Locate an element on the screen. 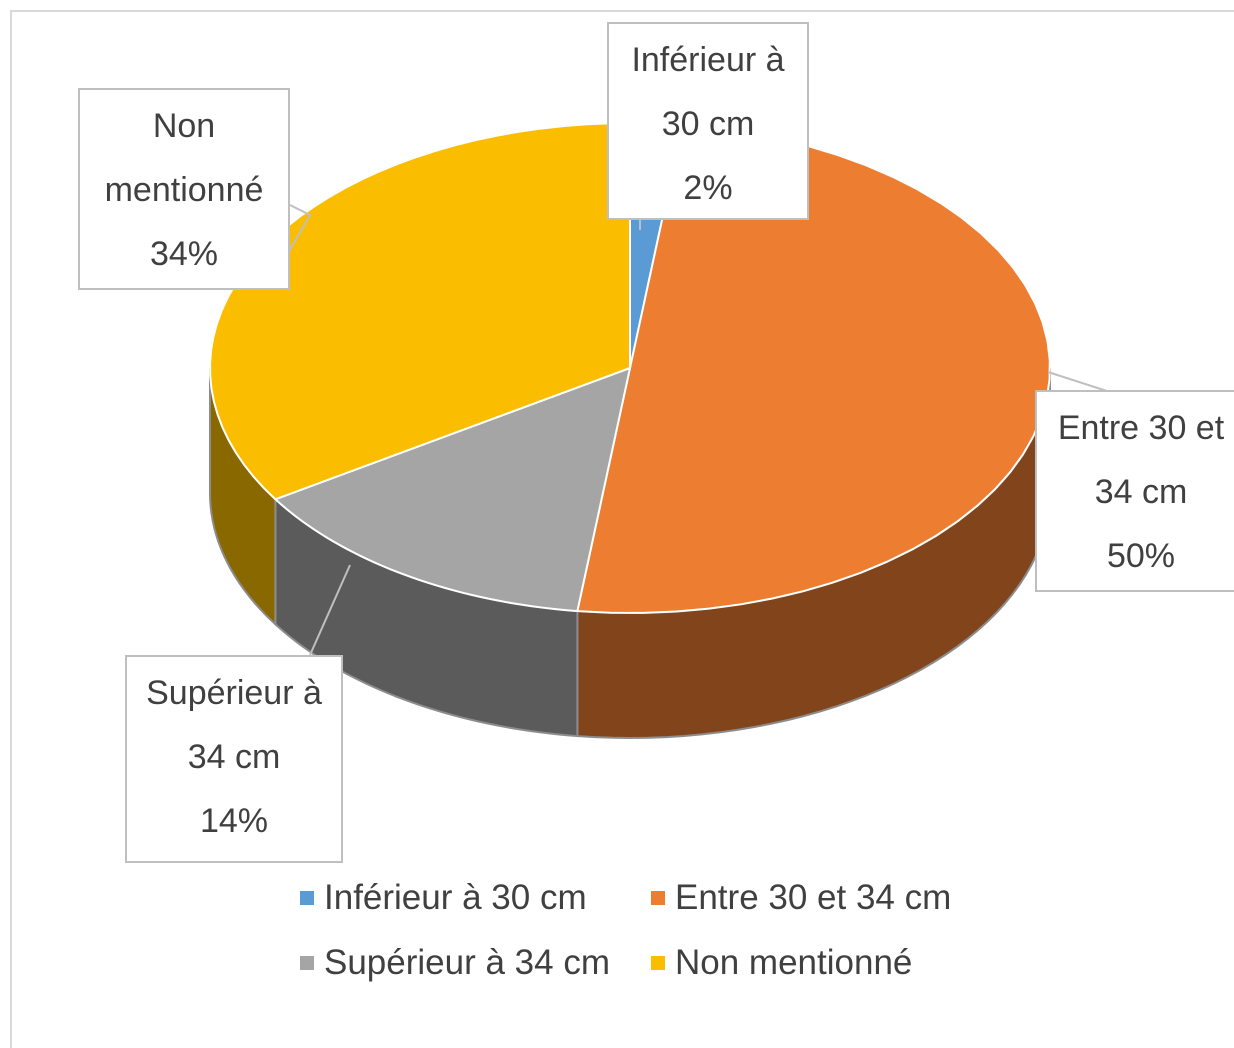  data-label-box: Non mentionné 34% is located at coordinates (184, 189).